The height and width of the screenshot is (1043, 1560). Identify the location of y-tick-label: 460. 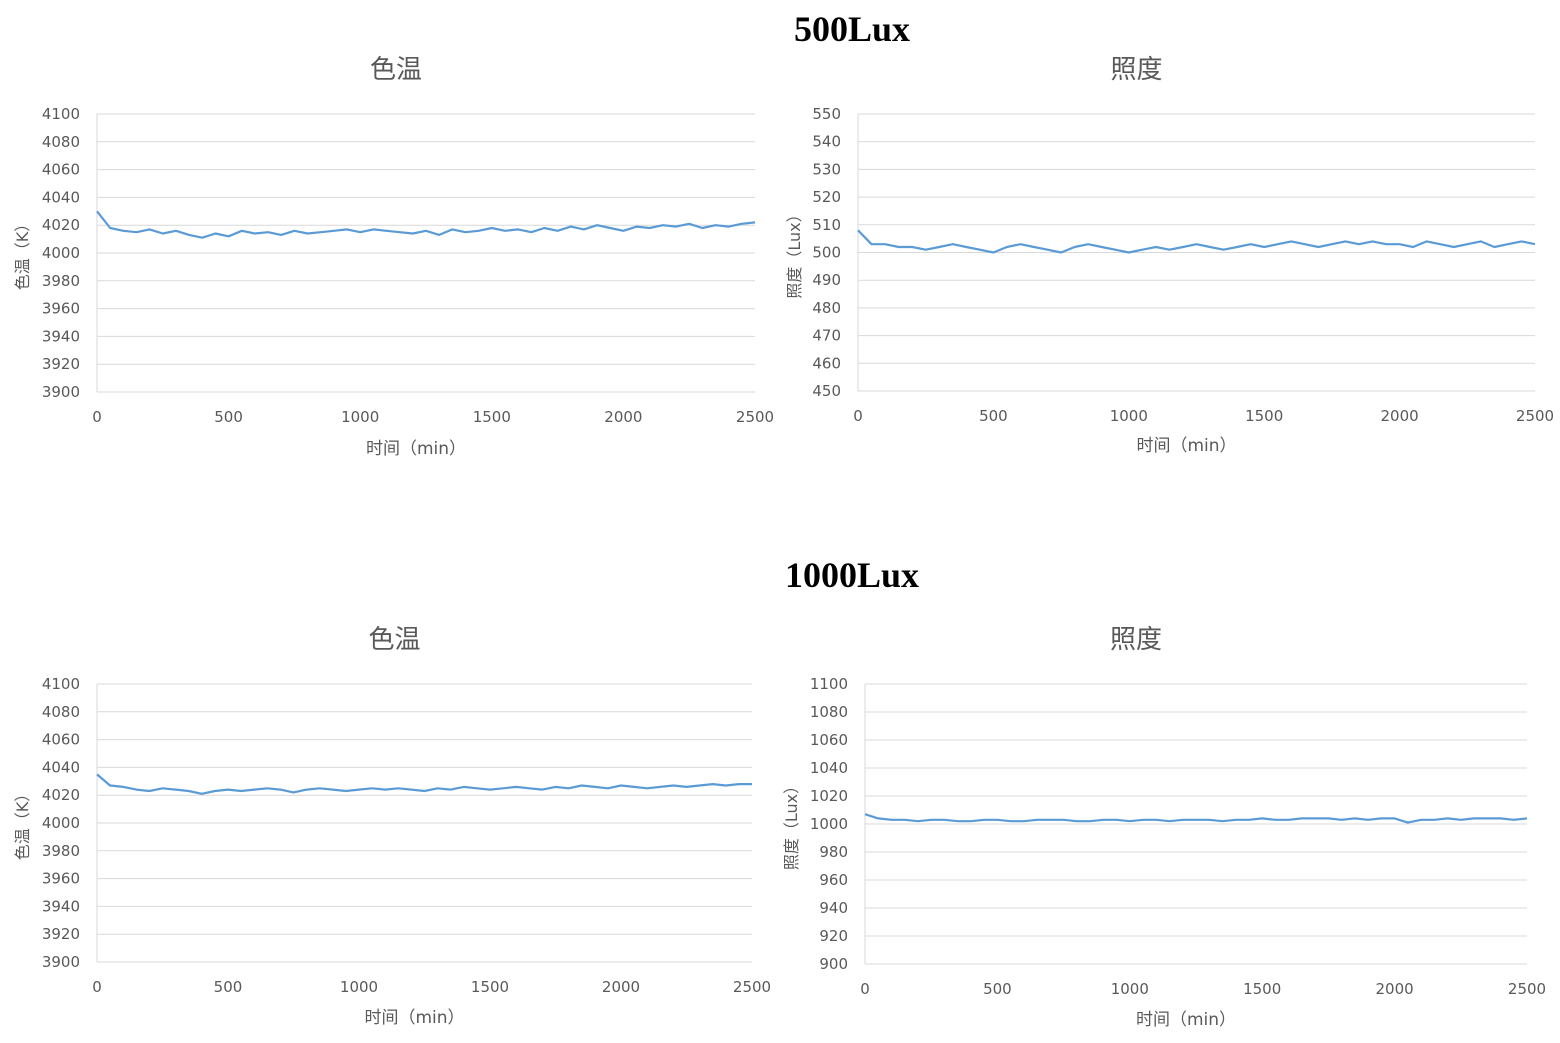
(826, 363).